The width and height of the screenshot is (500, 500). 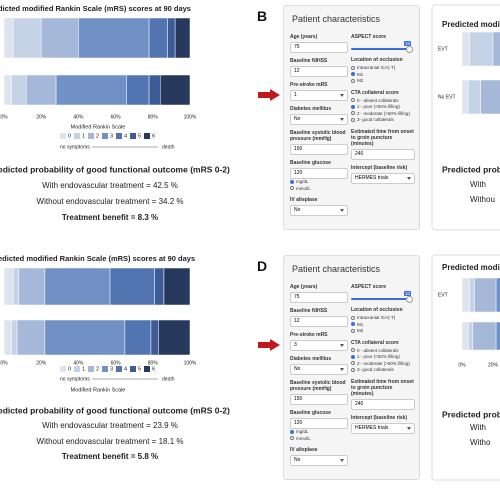 What do you see at coordinates (375, 92) in the screenshot?
I see `field-label: CTA collateral score` at bounding box center [375, 92].